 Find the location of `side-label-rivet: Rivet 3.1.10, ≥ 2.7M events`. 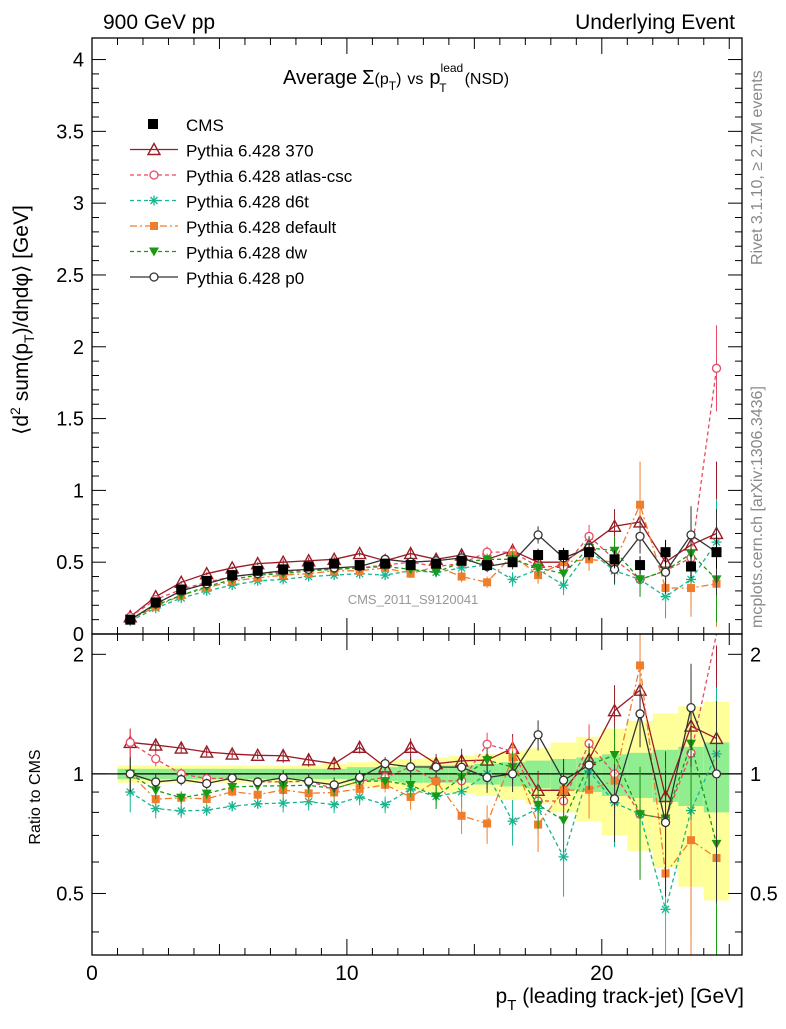

side-label-rivet: Rivet 3.1.10, ≥ 2.7M events is located at coordinates (757, 167).